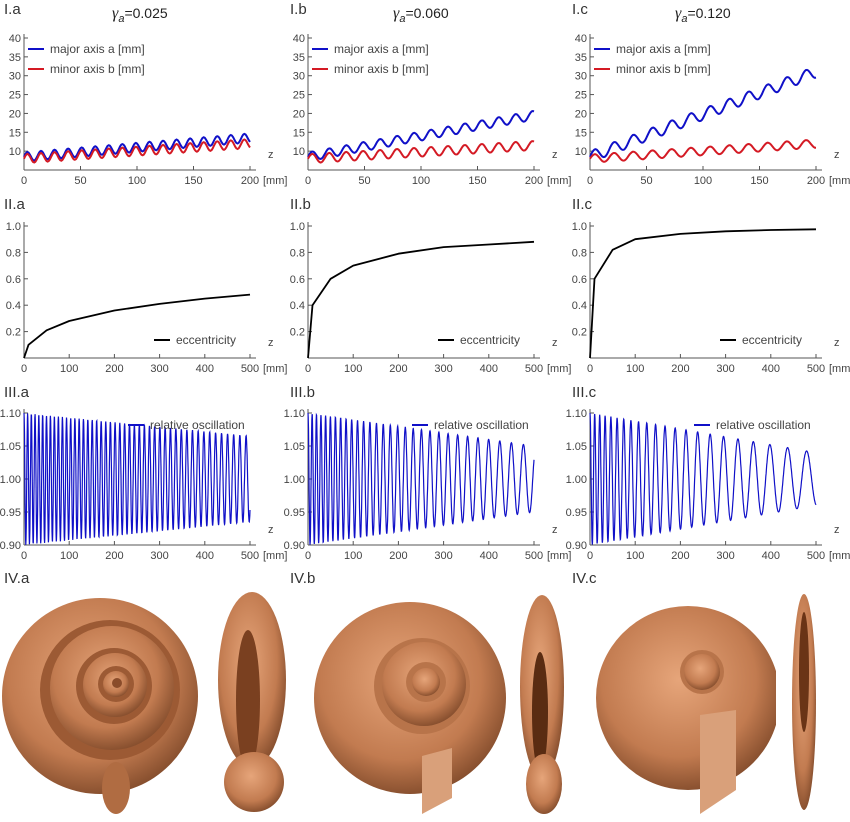  What do you see at coordinates (137, 147) in the screenshot?
I see `series-line-major` at bounding box center [137, 147].